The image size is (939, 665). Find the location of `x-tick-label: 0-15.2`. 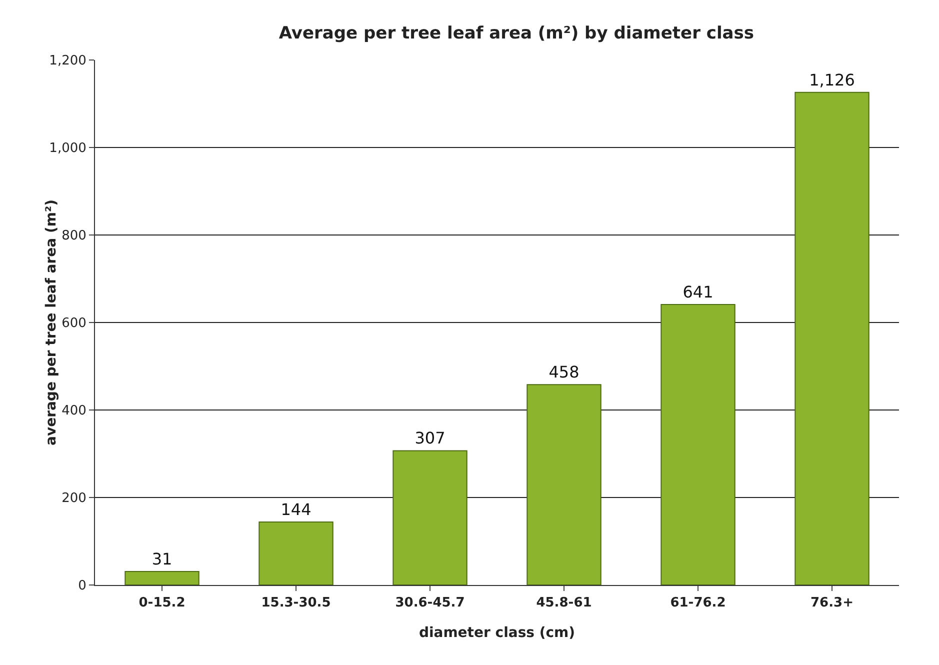

x-tick-label: 0-15.2 is located at coordinates (162, 603).